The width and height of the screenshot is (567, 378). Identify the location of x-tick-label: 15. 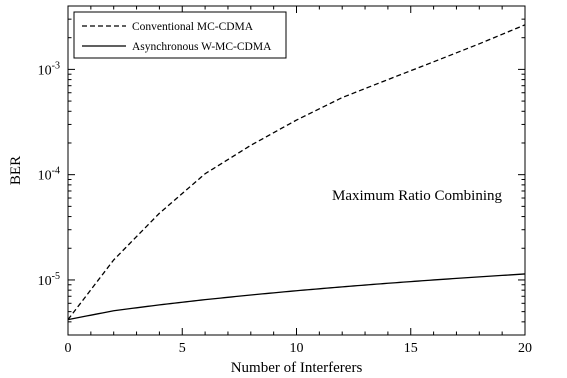
(411, 348).